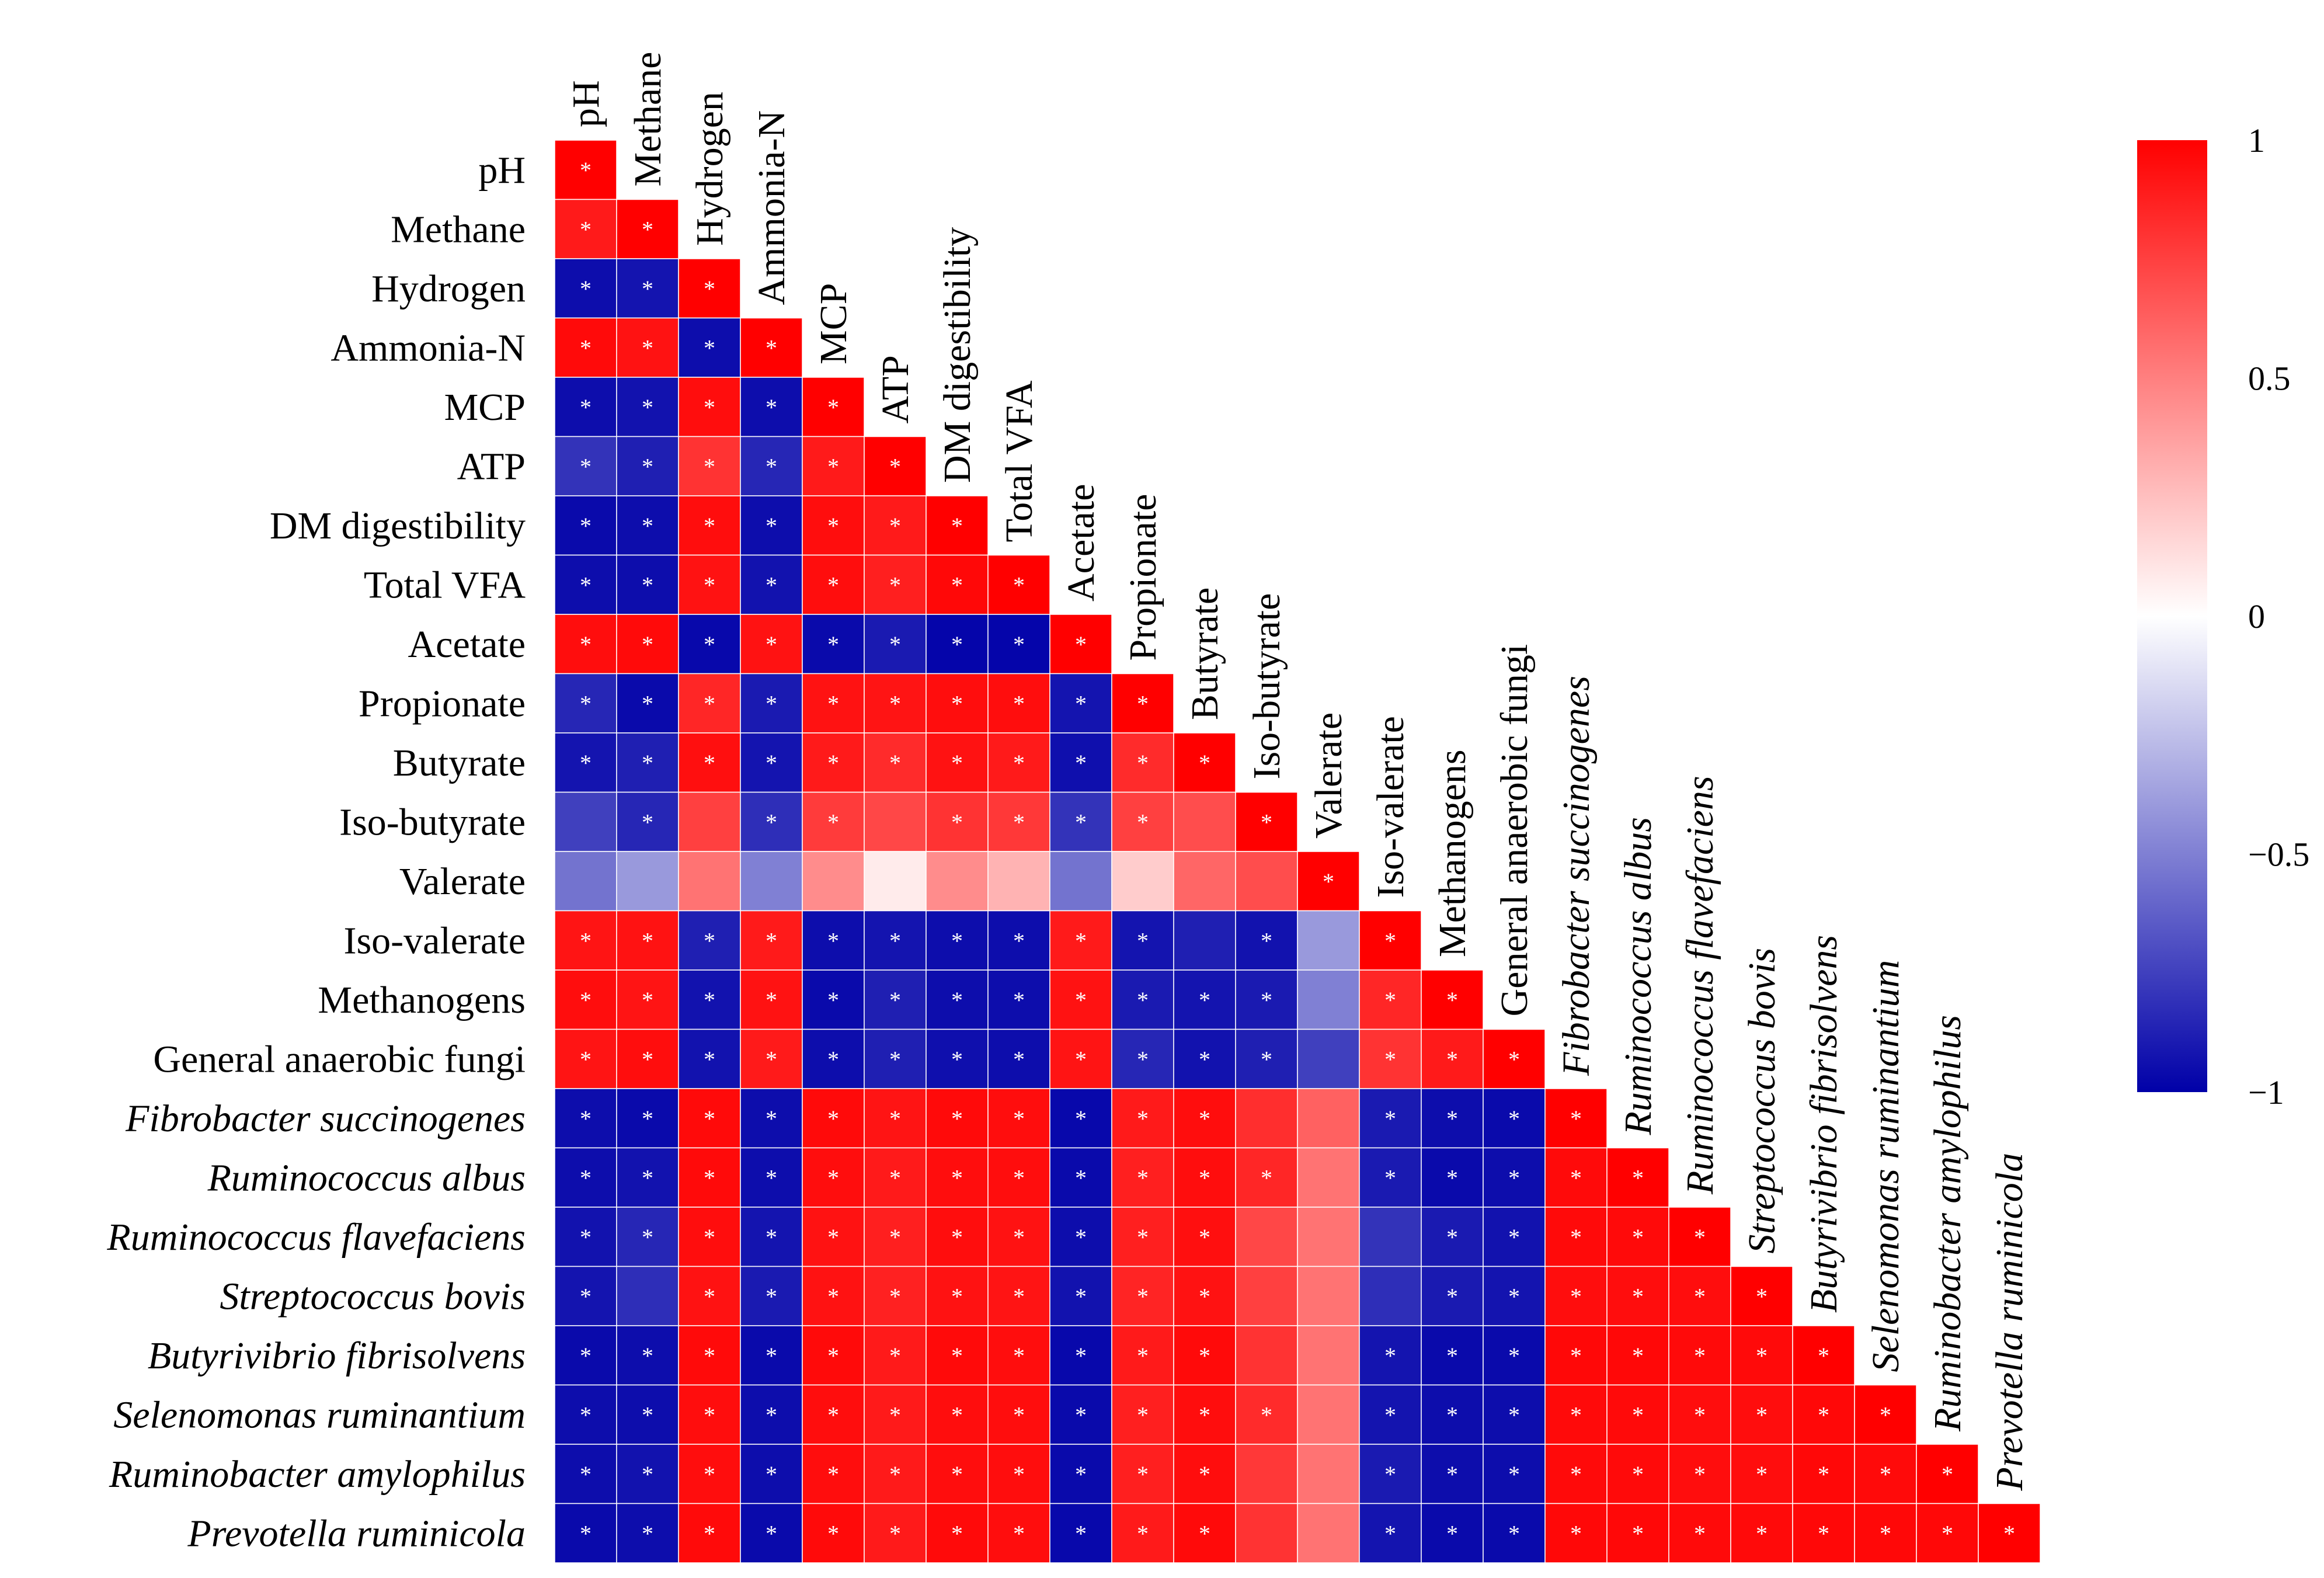  I want to click on heatmap-cell-total-vfa-ph, so click(585, 584).